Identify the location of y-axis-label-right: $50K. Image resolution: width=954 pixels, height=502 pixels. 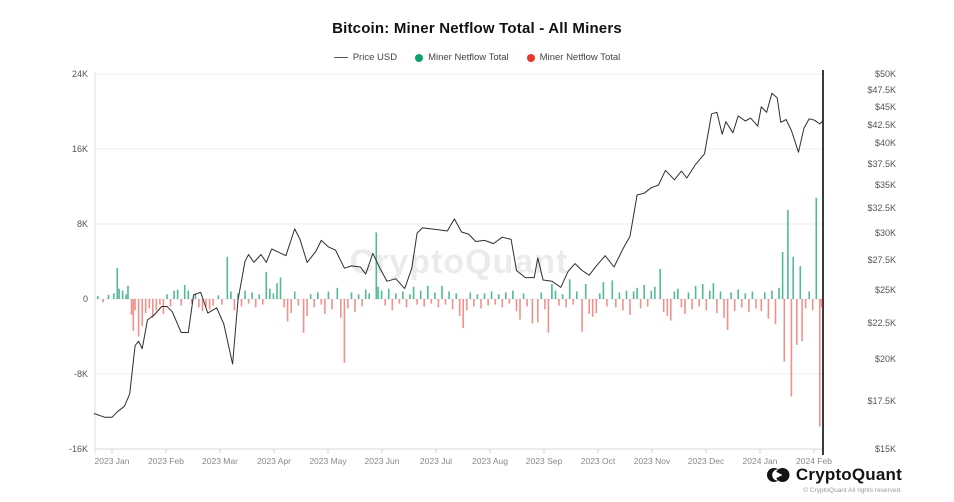
(885, 74).